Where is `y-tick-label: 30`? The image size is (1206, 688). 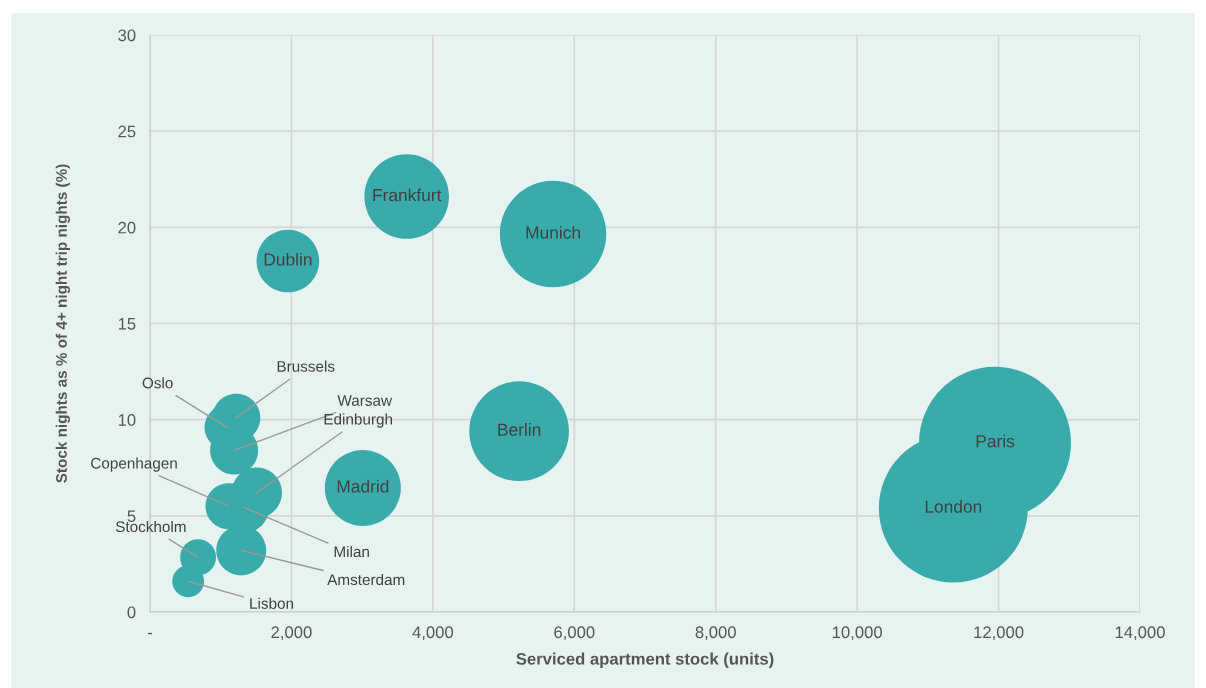 y-tick-label: 30 is located at coordinates (127, 35).